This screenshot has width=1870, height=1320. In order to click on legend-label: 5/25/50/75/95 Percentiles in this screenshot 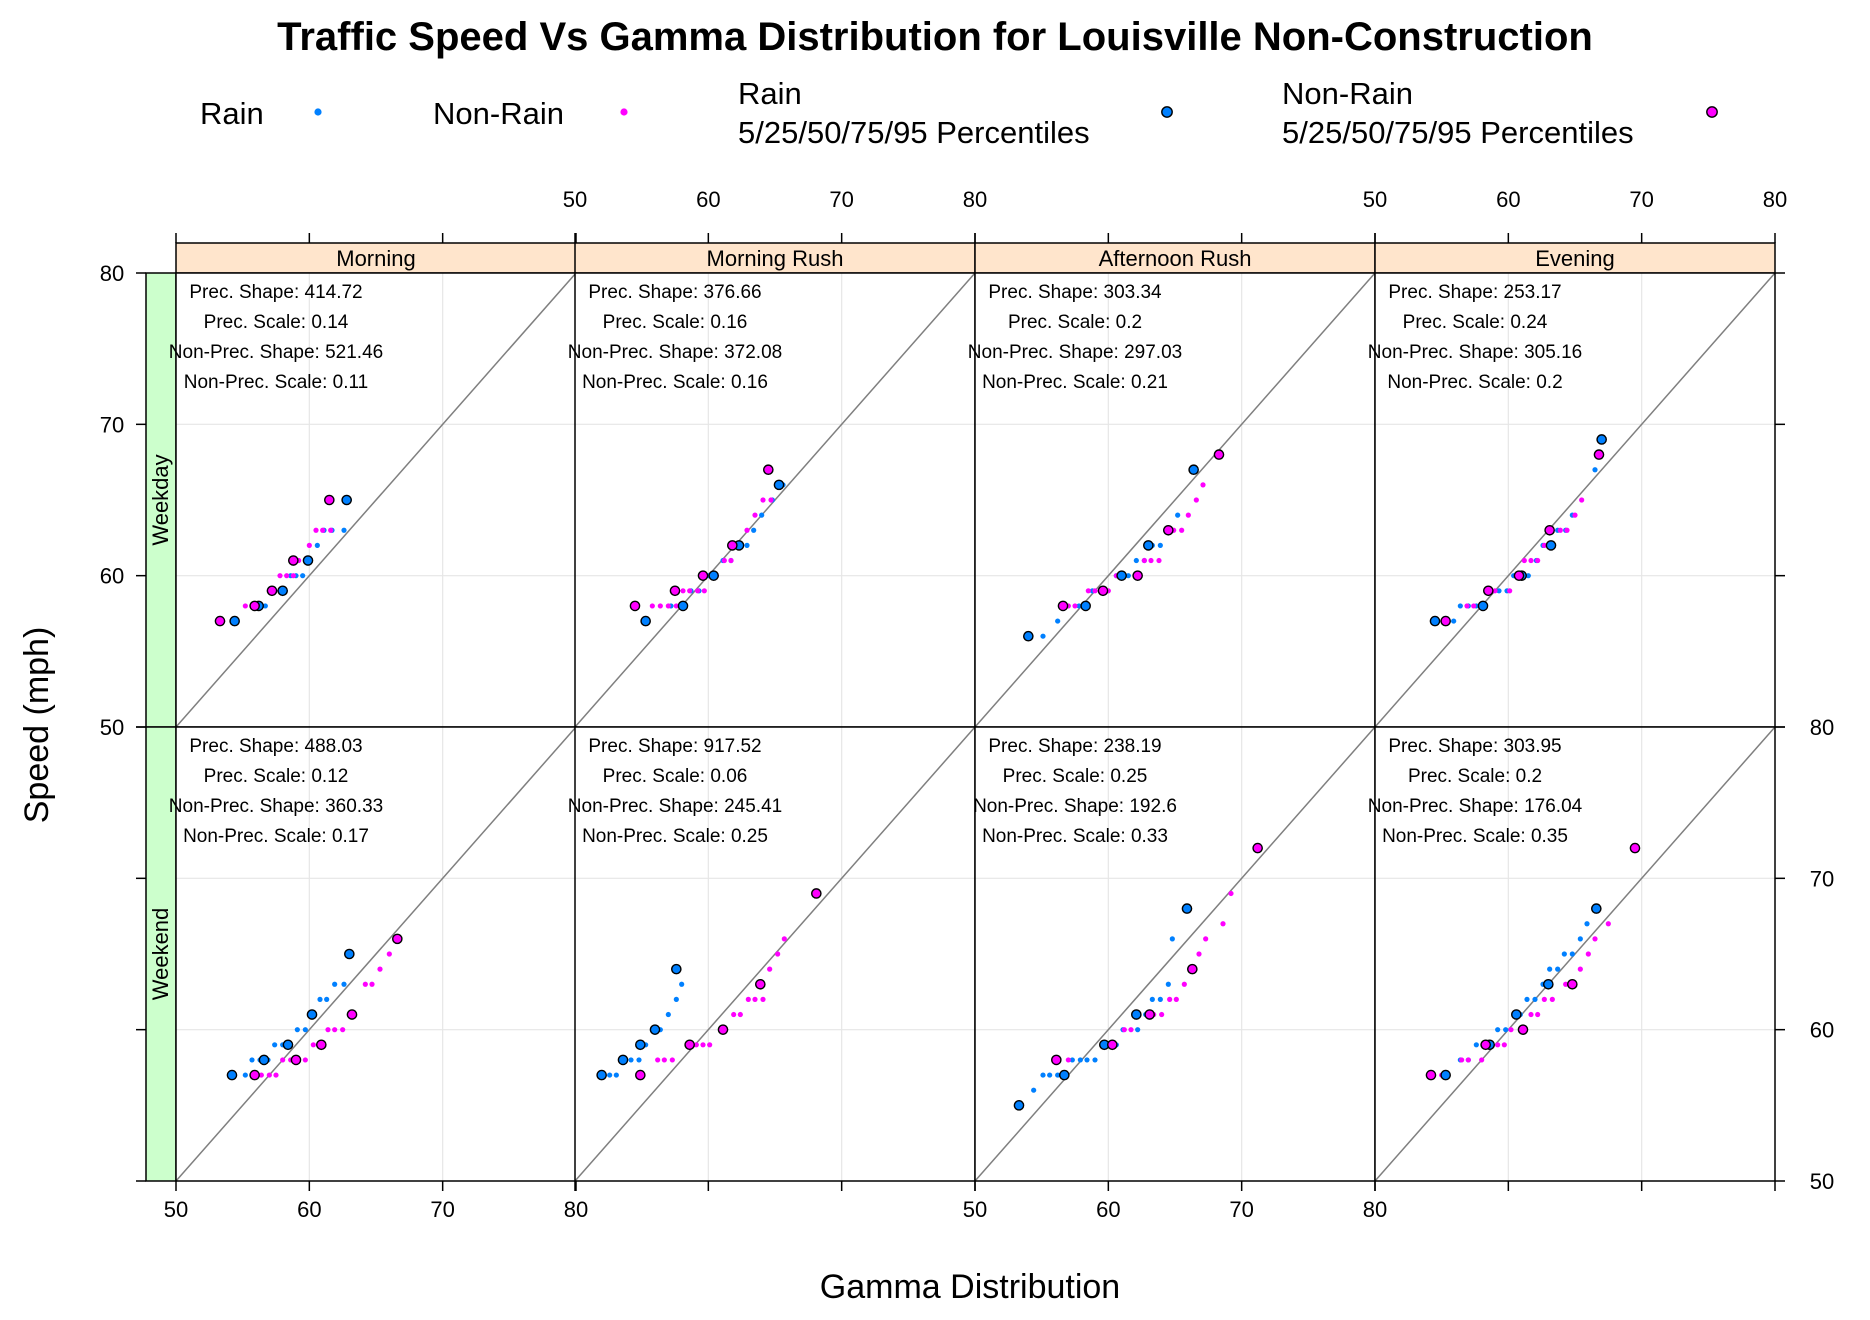, I will do `click(914, 132)`.